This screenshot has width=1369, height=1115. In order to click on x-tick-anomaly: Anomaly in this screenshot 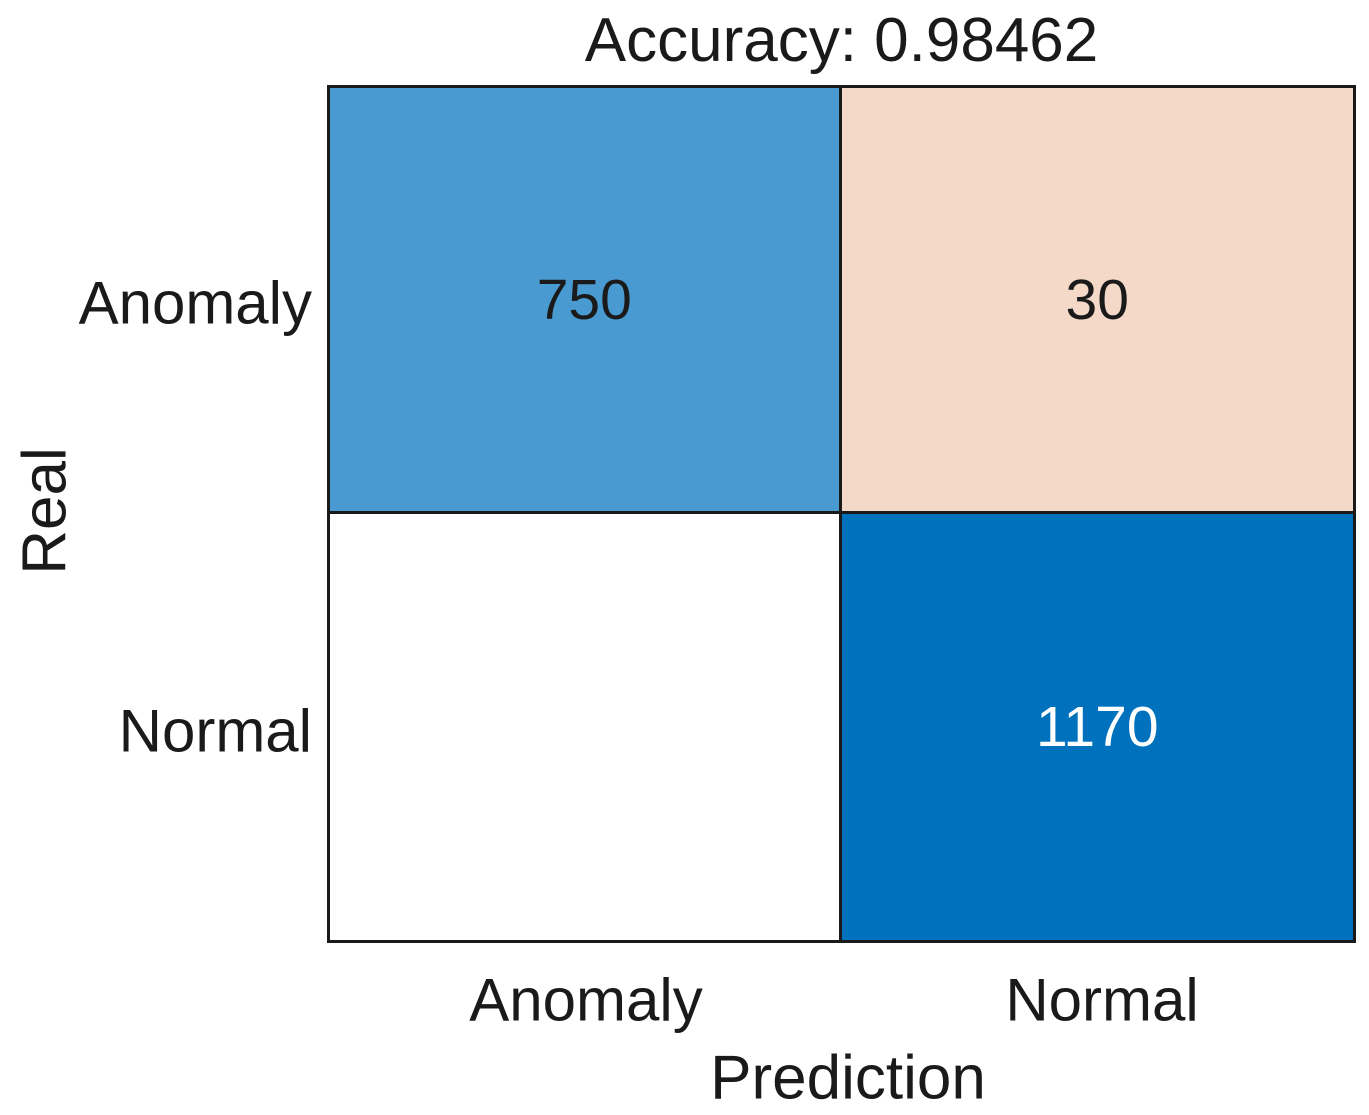, I will do `click(586, 1000)`.